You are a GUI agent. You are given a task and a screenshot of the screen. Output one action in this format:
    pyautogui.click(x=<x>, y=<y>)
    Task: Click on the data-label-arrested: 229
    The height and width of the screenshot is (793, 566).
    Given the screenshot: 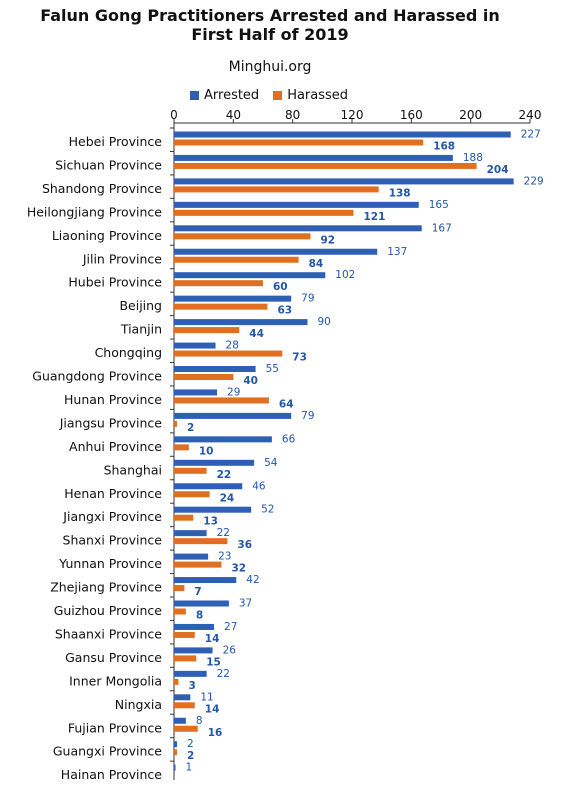 What is the action you would take?
    pyautogui.click(x=534, y=181)
    